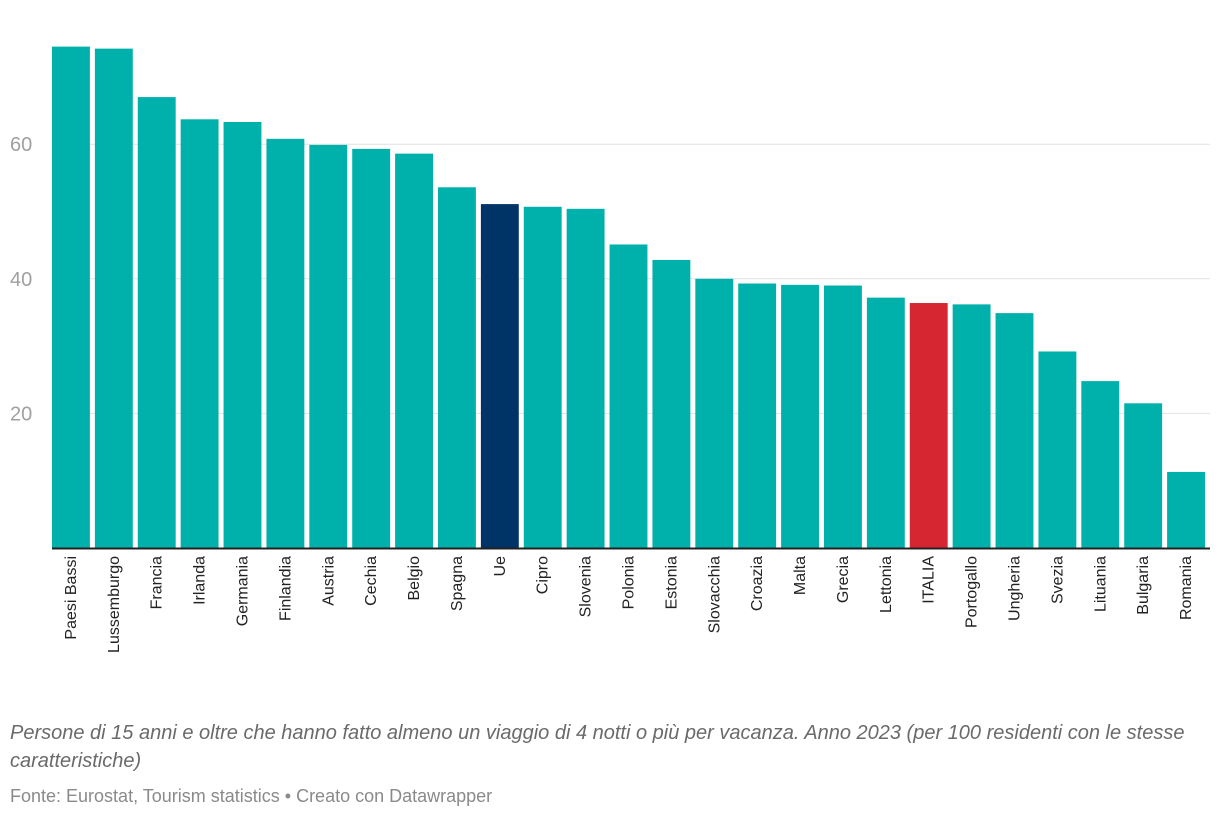 The width and height of the screenshot is (1220, 824). I want to click on category-label-ue: Ue, so click(500, 566).